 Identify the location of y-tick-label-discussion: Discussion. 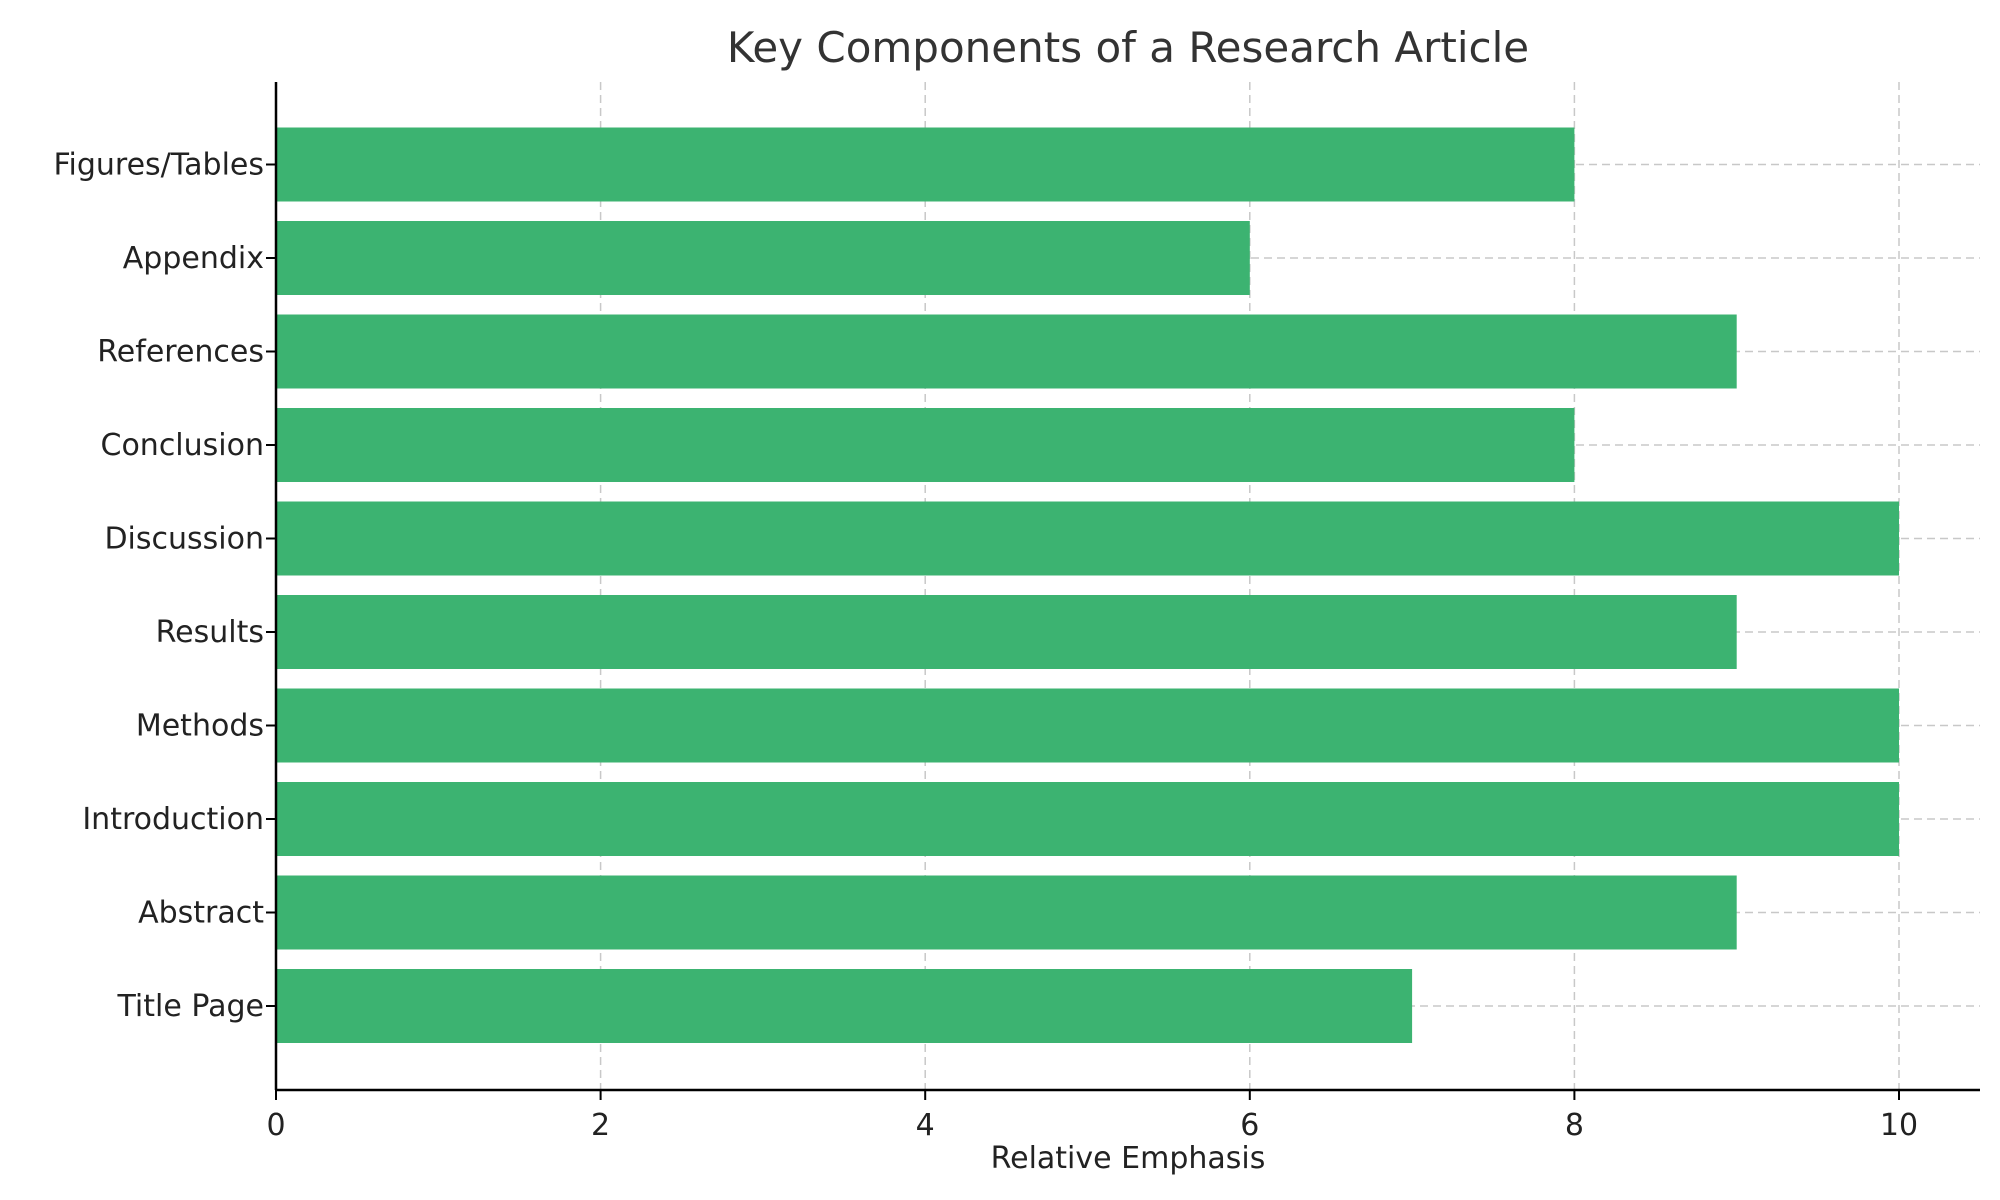
(184, 539).